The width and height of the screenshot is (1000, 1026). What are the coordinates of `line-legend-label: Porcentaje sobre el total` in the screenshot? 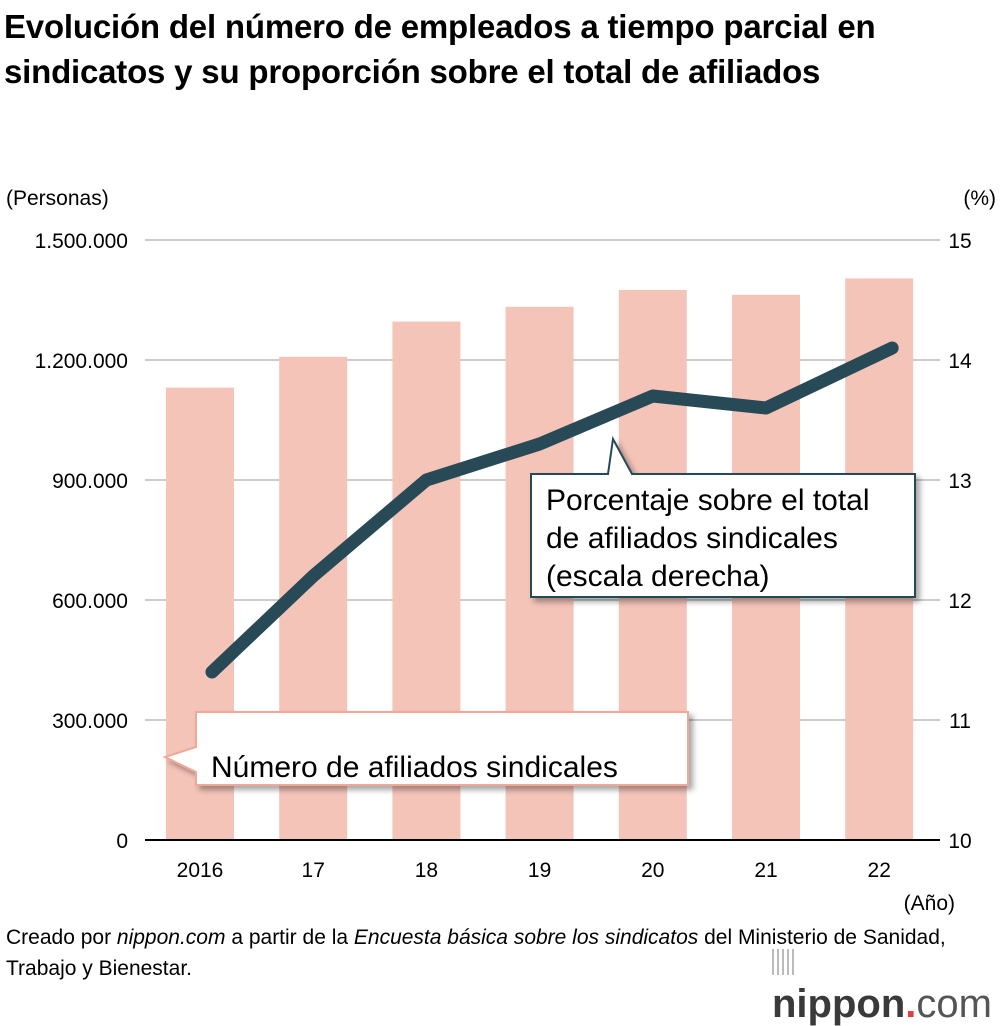 It's located at (708, 500).